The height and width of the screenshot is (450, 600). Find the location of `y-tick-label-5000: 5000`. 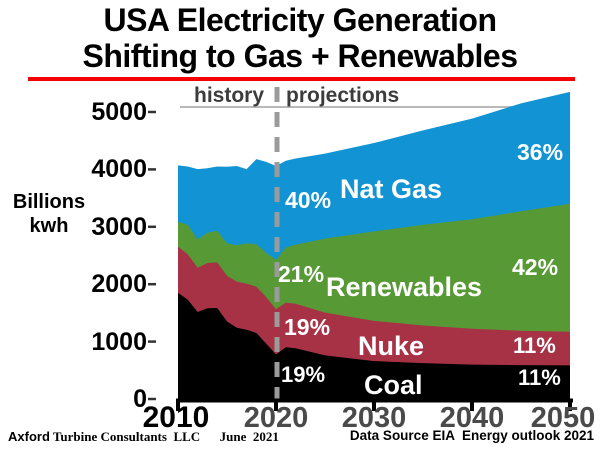

y-tick-label-5000: 5000 is located at coordinates (119, 112).